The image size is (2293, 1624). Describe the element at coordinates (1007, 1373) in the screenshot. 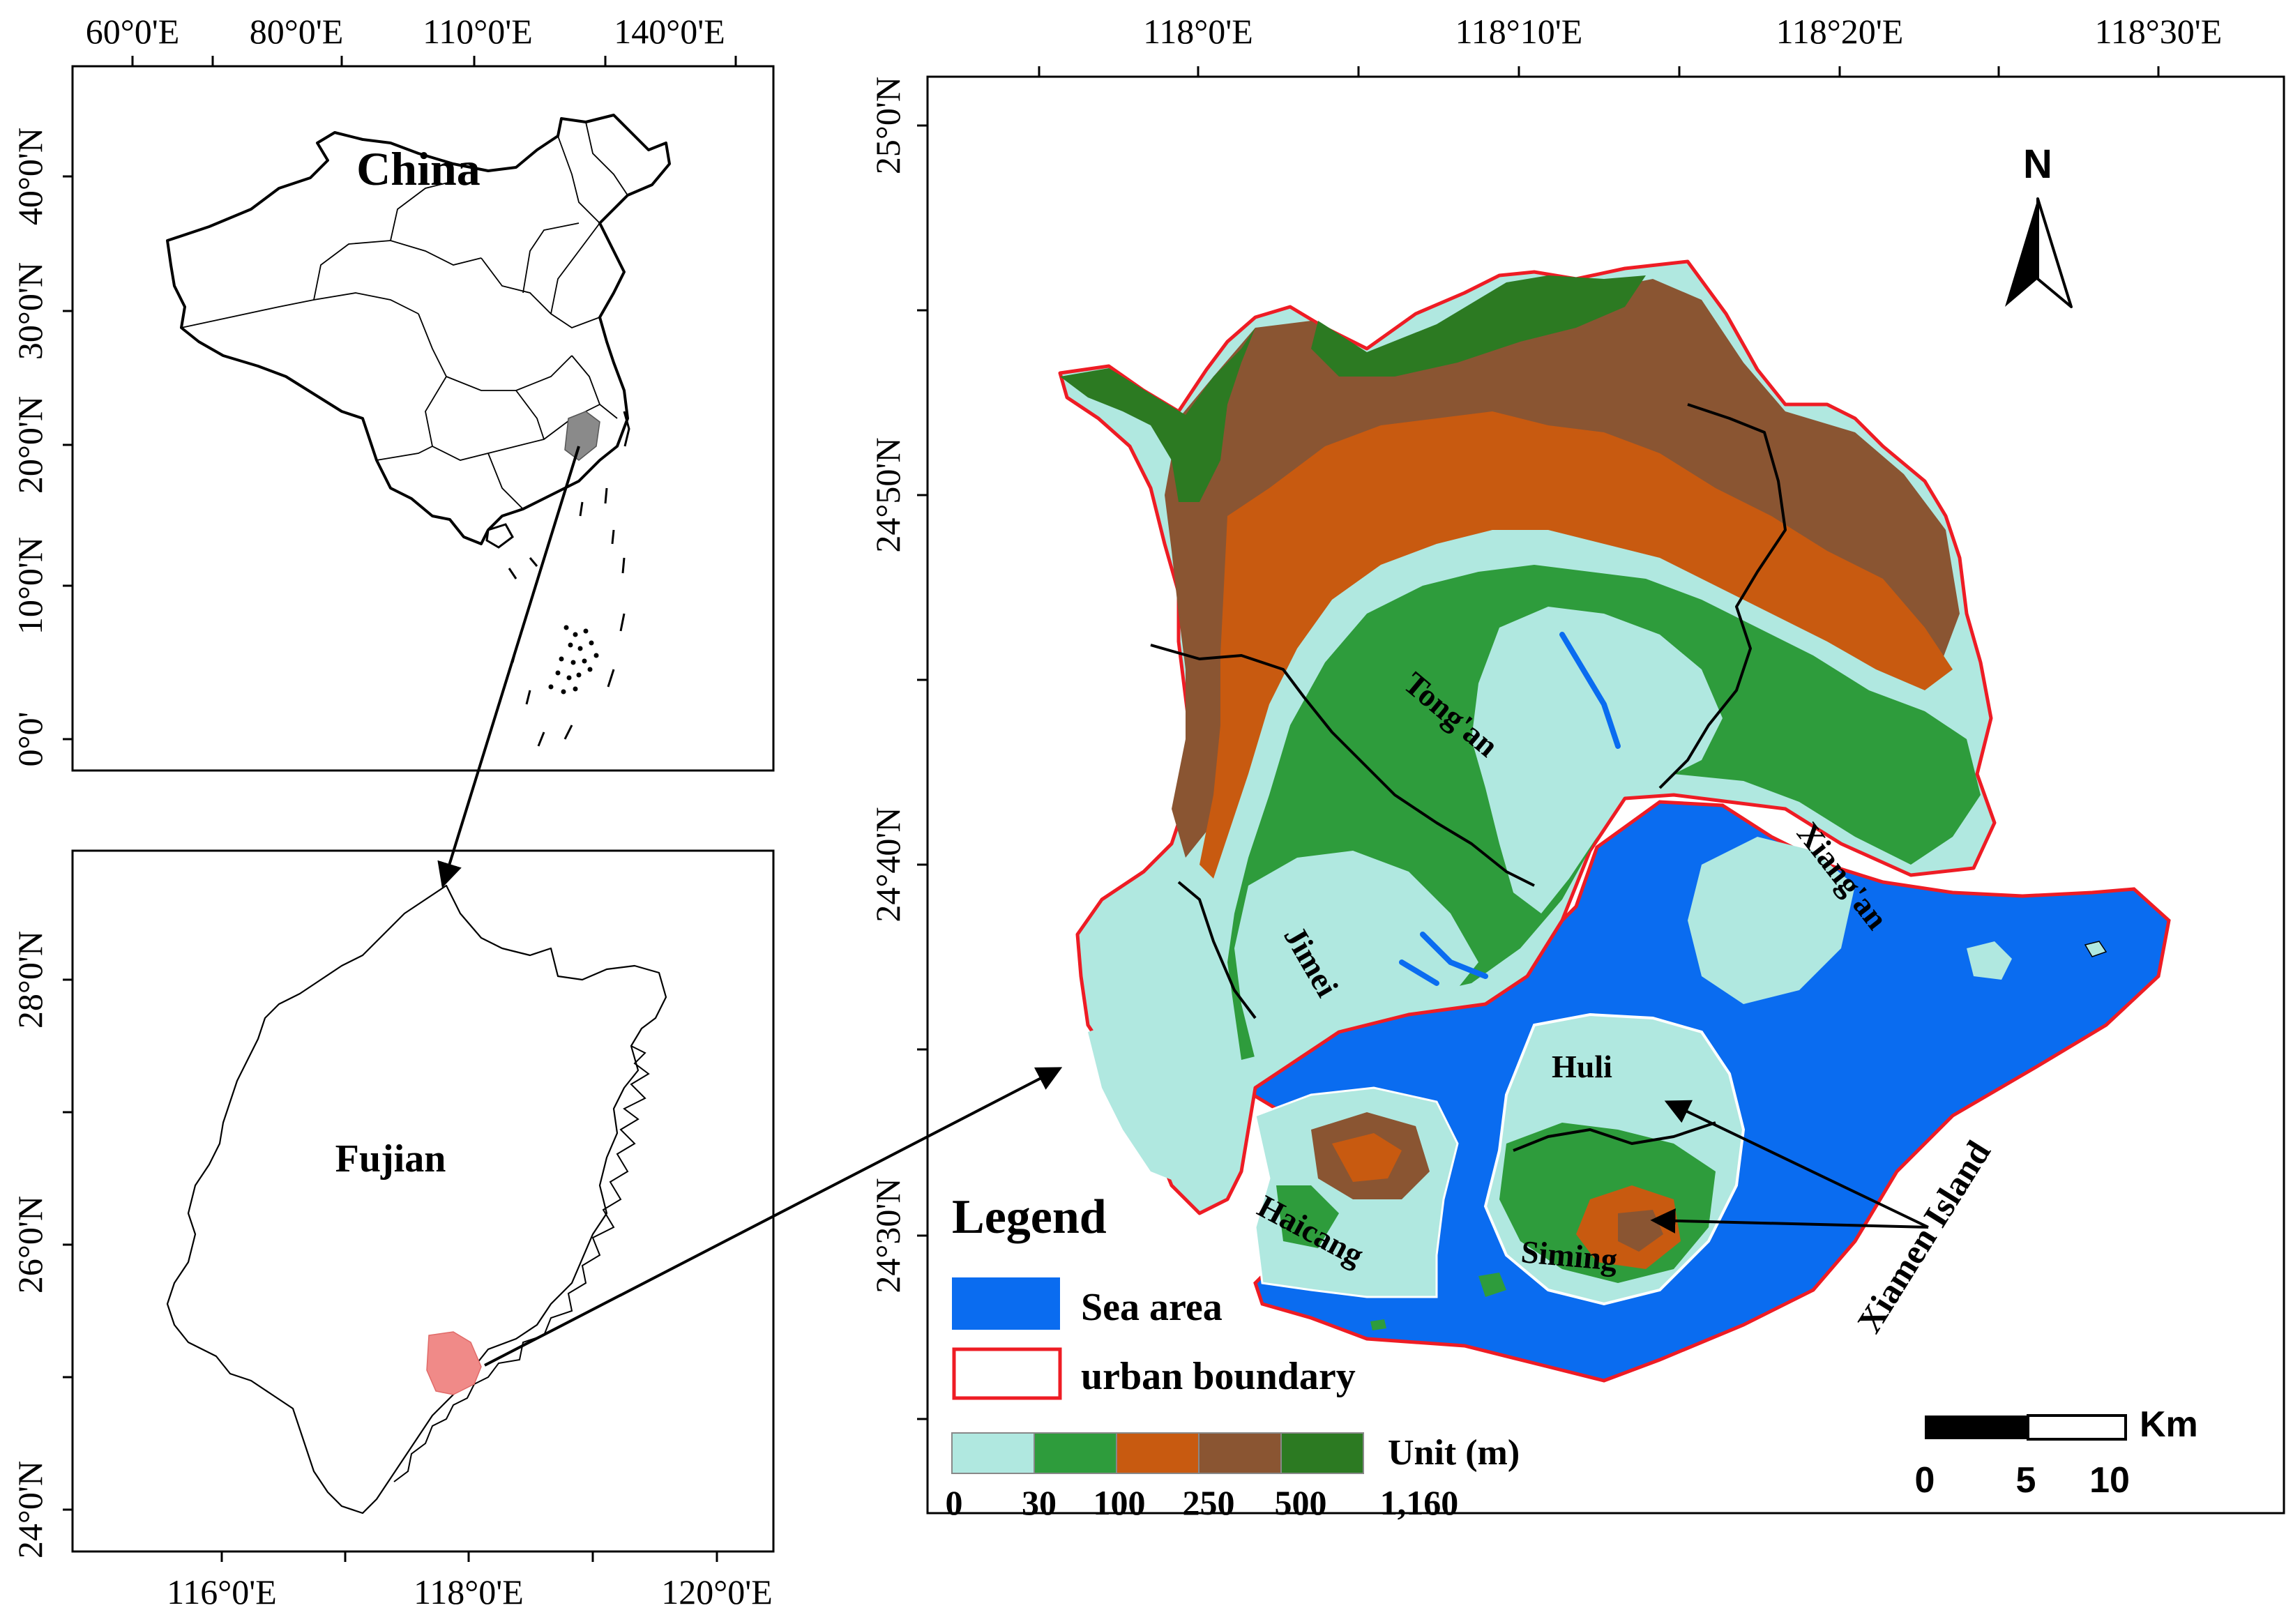

I see `legend-boundary-swatch` at that location.